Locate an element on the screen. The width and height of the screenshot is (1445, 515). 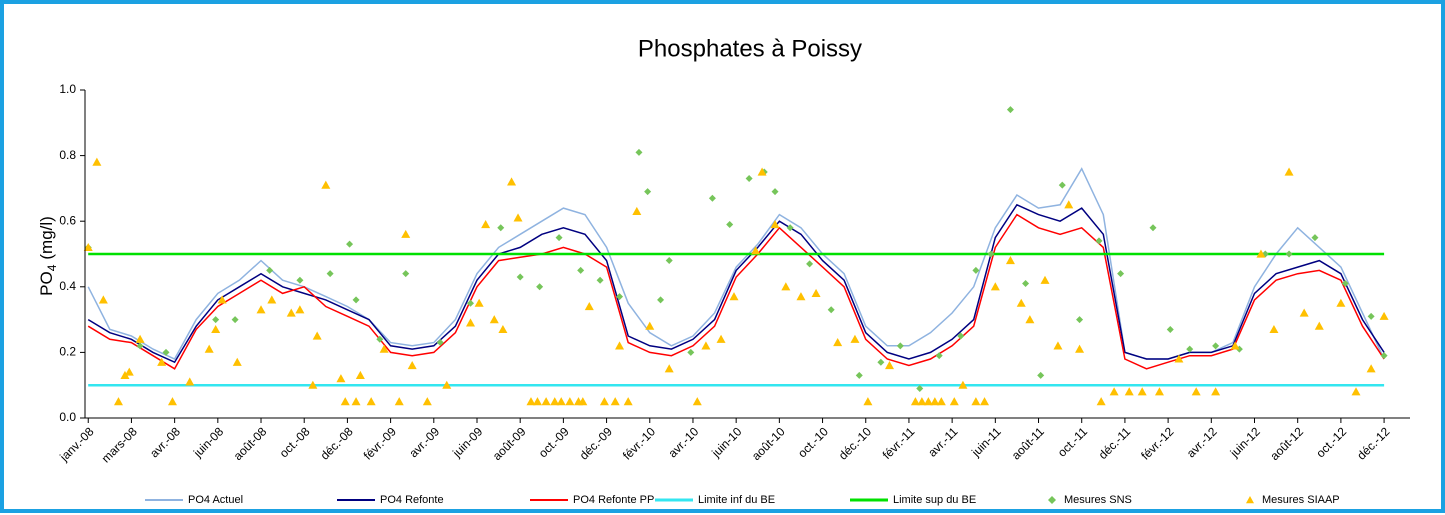
legend-label: Limite inf du BE is located at coordinates (736, 500).